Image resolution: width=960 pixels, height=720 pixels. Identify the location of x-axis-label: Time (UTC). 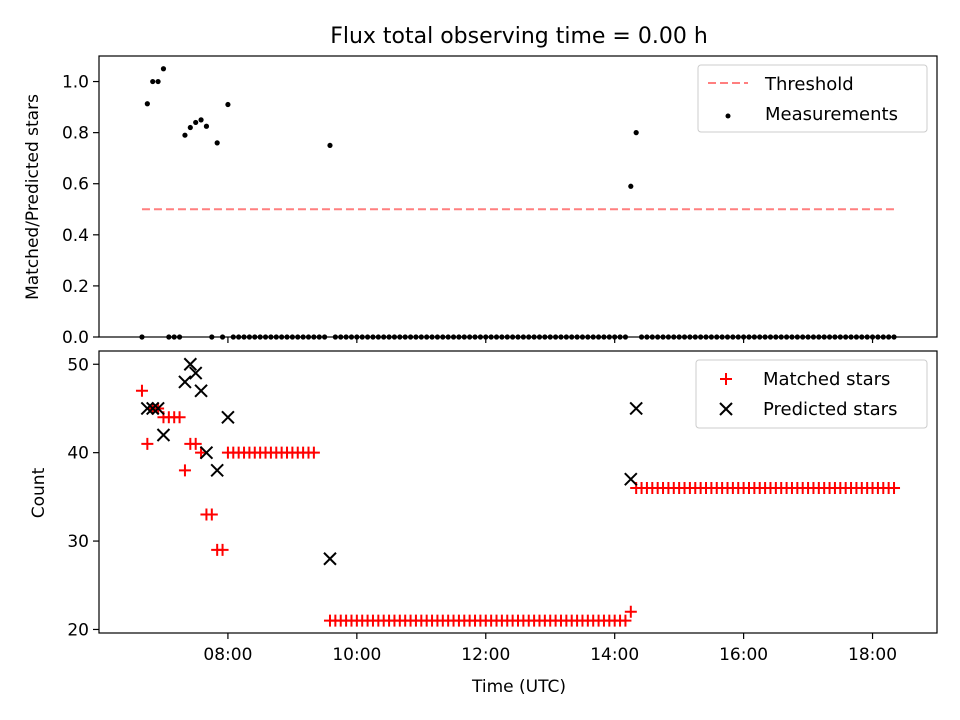
(518, 687).